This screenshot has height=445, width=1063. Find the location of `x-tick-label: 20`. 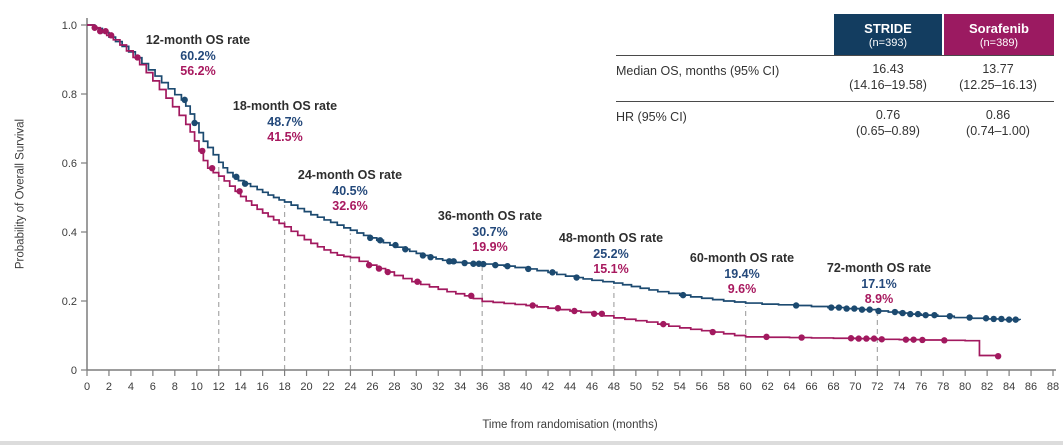

x-tick-label: 20 is located at coordinates (306, 387).